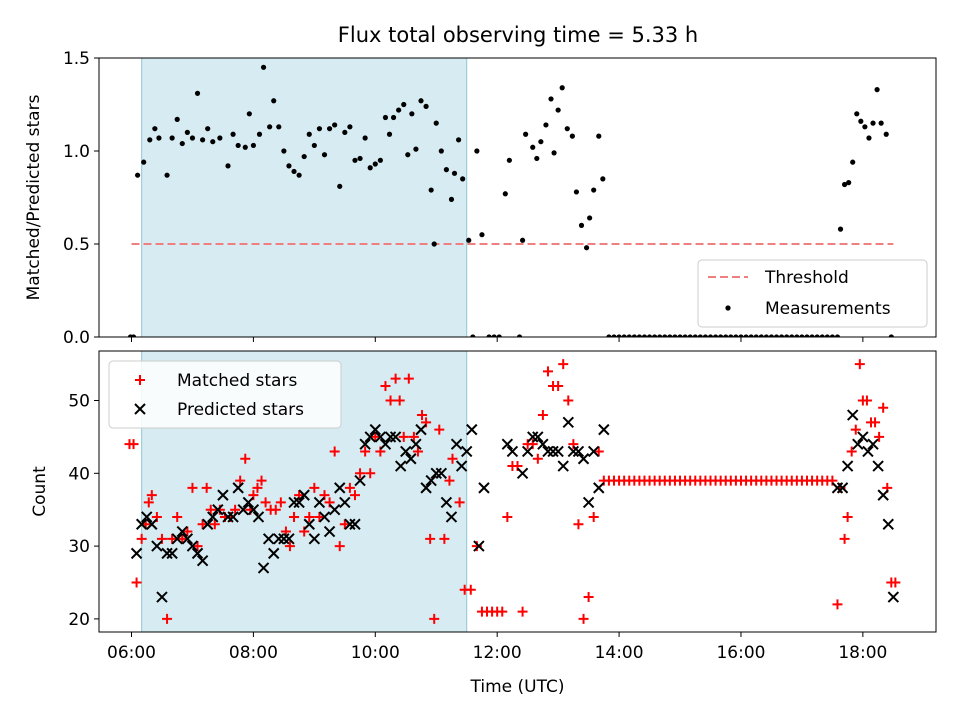  I want to click on bottom-legend: Matched stars Predicted stars, so click(225, 394).